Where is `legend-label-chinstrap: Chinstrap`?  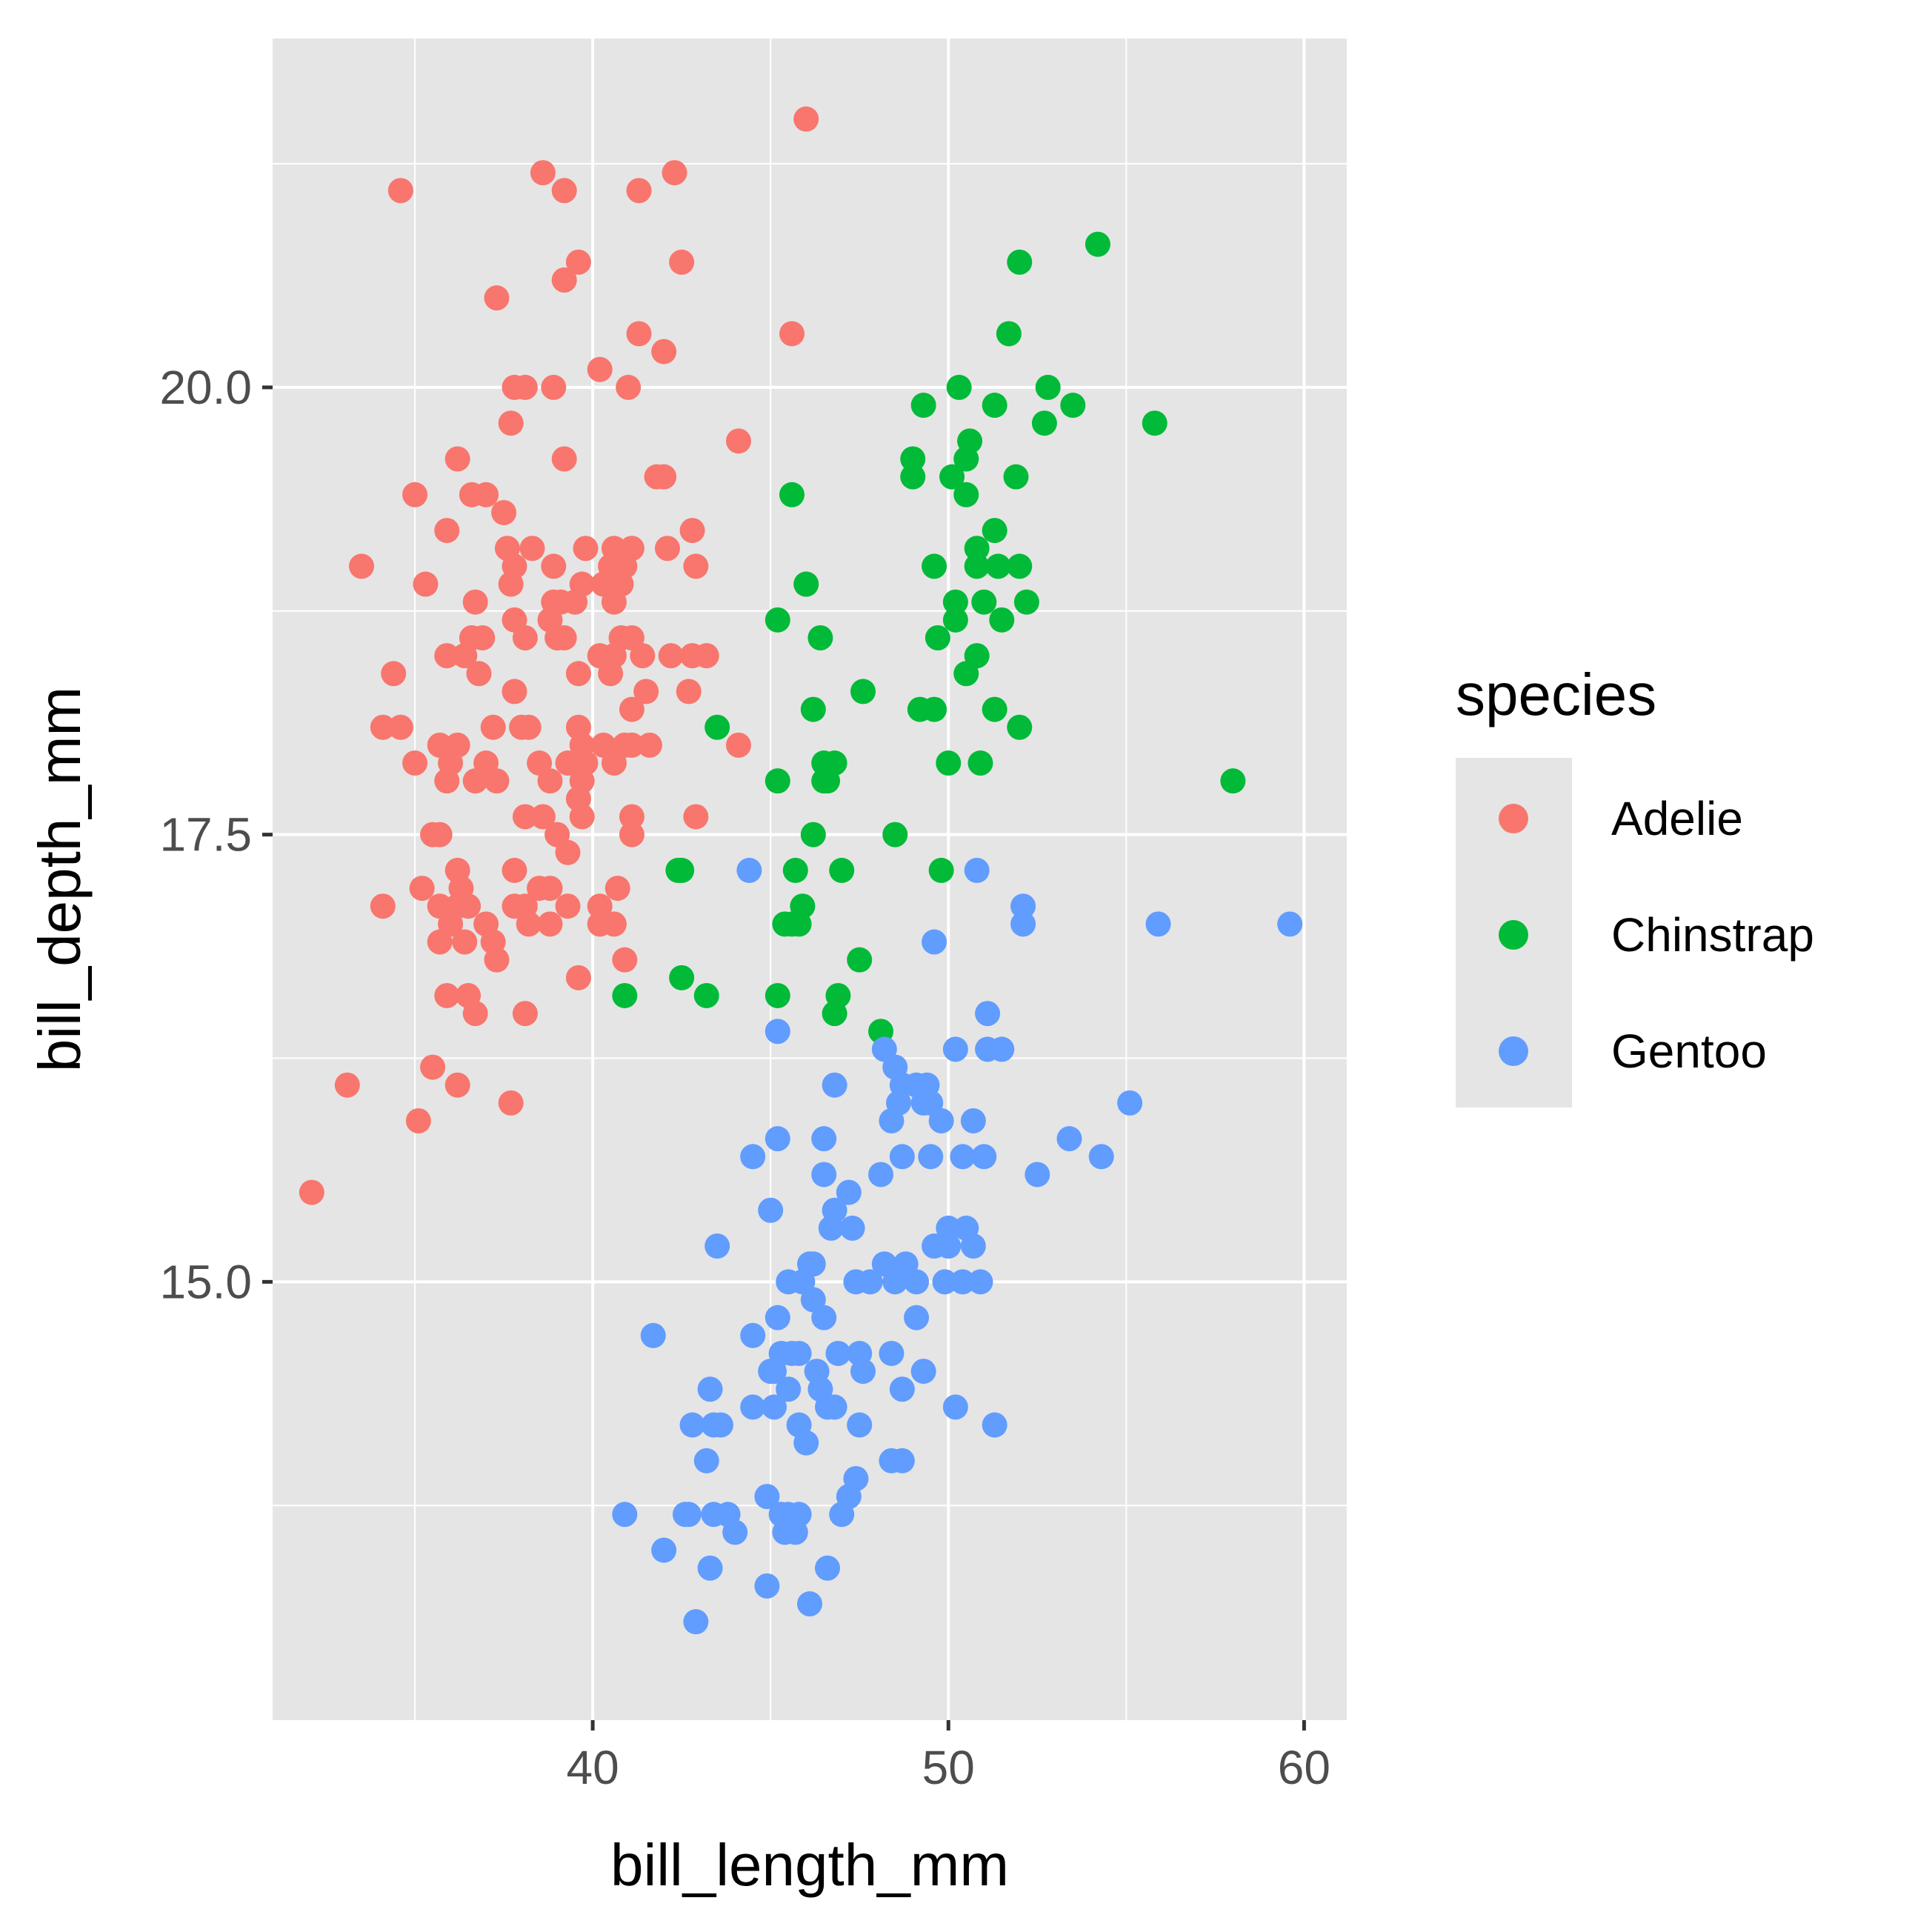
legend-label-chinstrap: Chinstrap is located at coordinates (1712, 935).